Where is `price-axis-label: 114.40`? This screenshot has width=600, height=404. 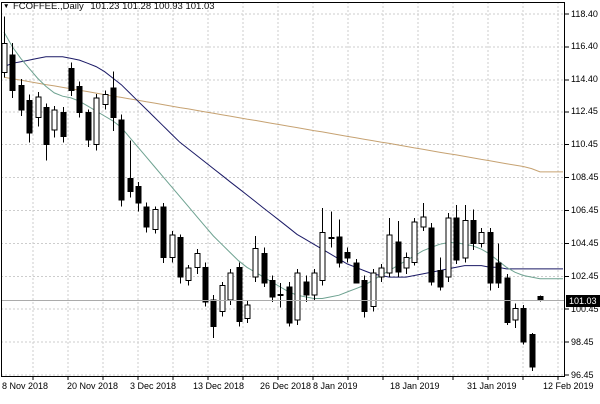 price-axis-label: 114.40 is located at coordinates (584, 79).